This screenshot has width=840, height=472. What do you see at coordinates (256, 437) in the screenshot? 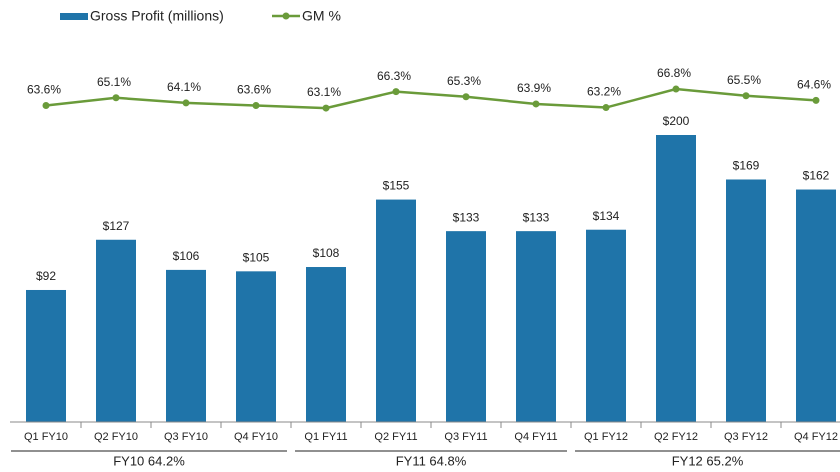
I see `x-tick-label: Q4 FY10` at bounding box center [256, 437].